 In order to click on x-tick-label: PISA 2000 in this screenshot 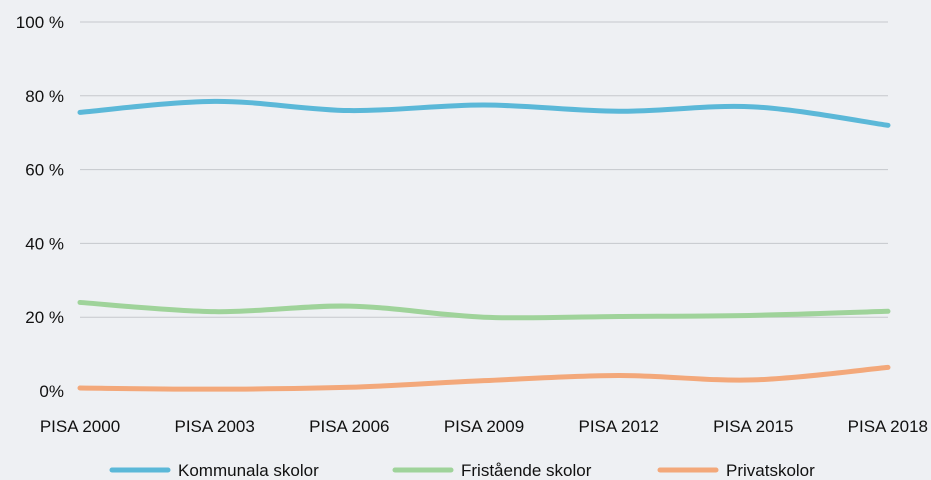, I will do `click(80, 426)`.